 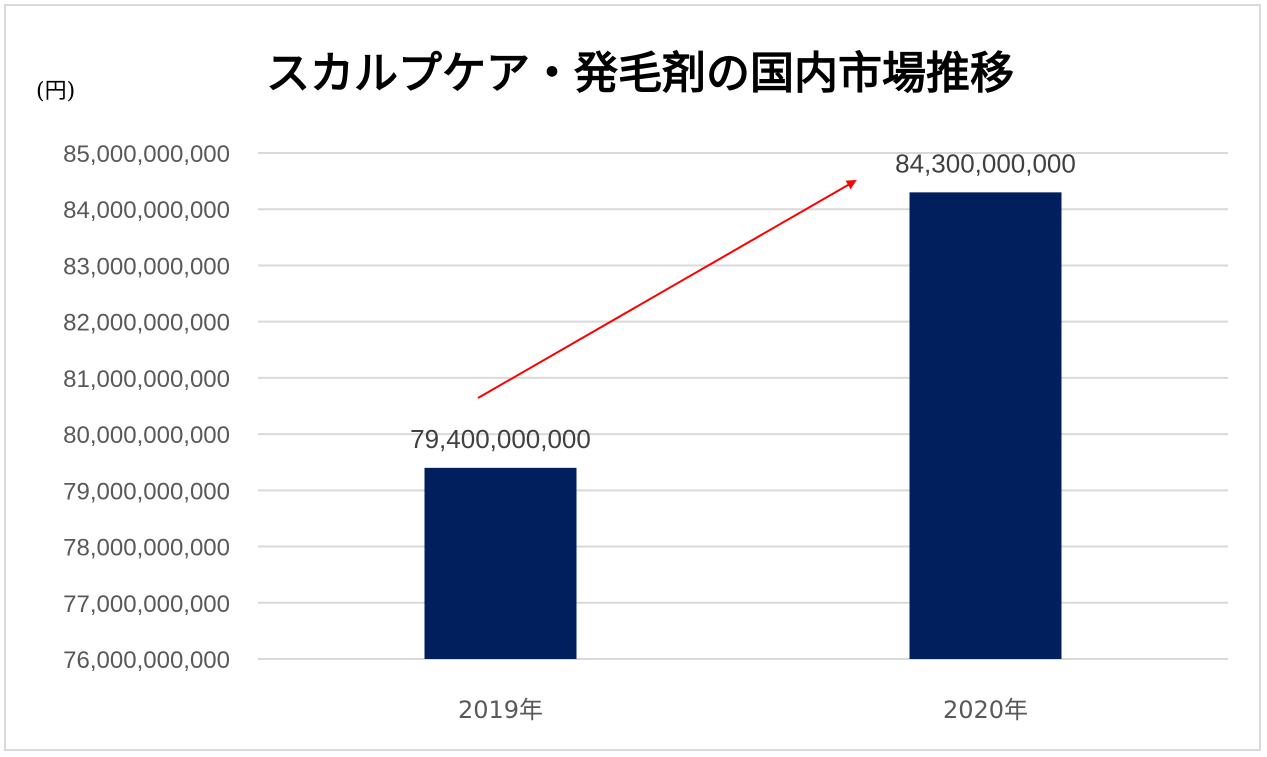 I want to click on chart-title: スカルプケア・発毛剤の国内市場推移, so click(x=640, y=73).